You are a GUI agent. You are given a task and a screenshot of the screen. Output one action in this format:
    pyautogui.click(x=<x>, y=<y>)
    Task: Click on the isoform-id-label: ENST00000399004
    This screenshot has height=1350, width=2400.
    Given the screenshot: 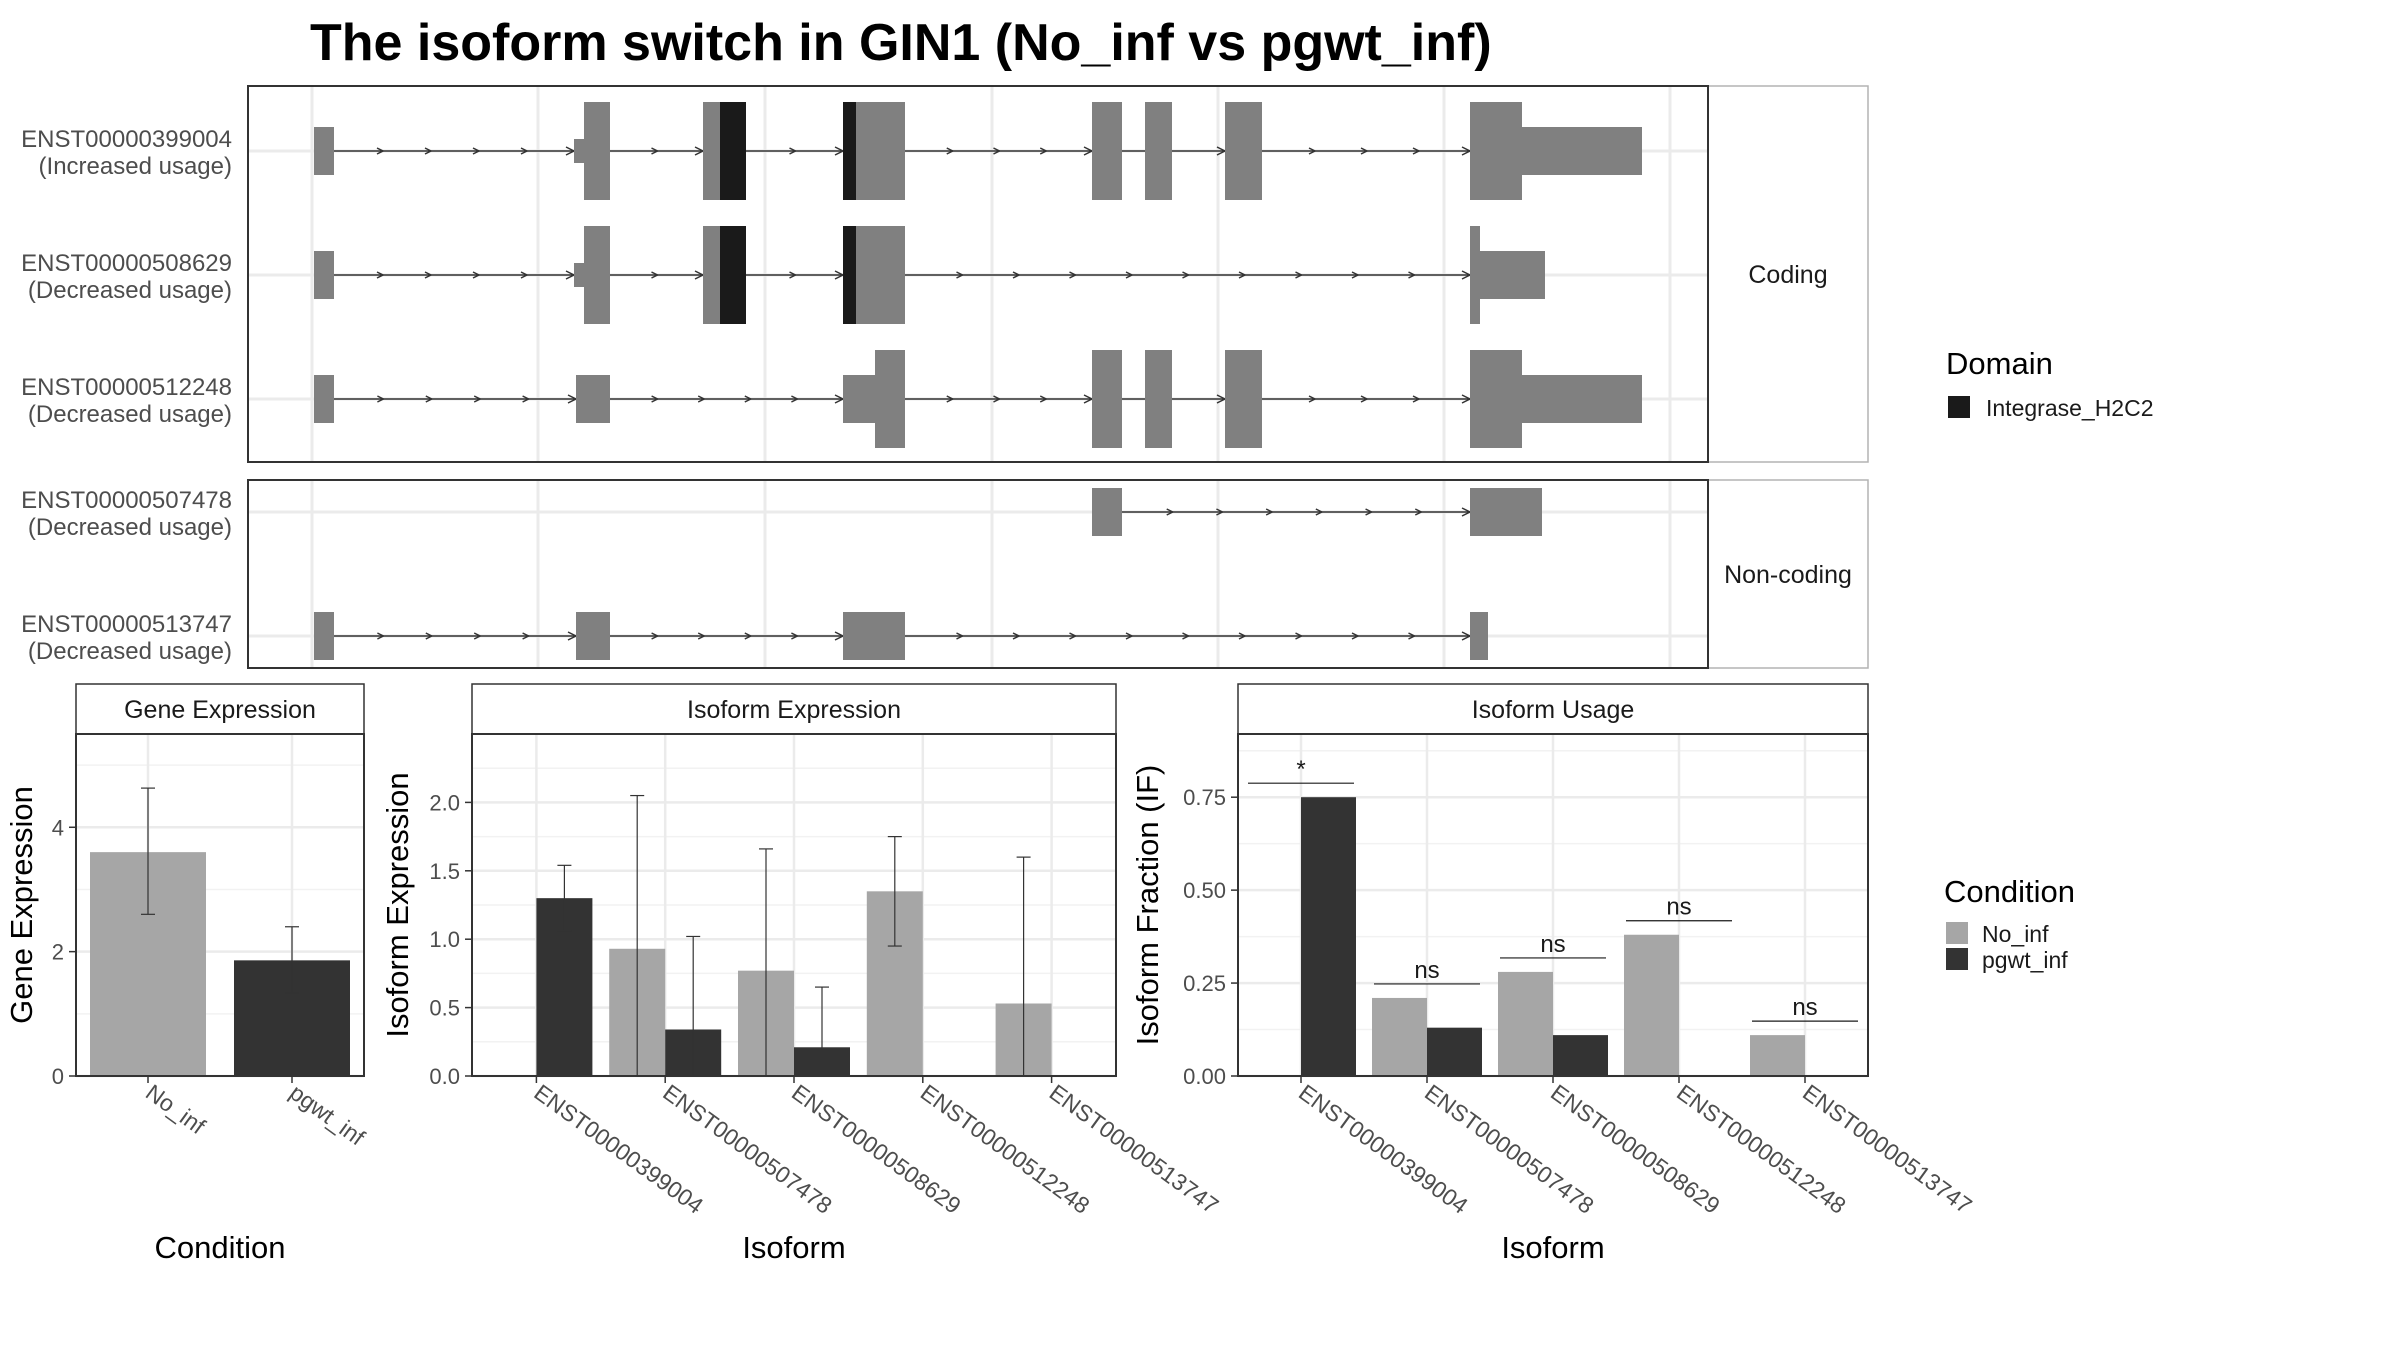 What is the action you would take?
    pyautogui.click(x=126, y=139)
    